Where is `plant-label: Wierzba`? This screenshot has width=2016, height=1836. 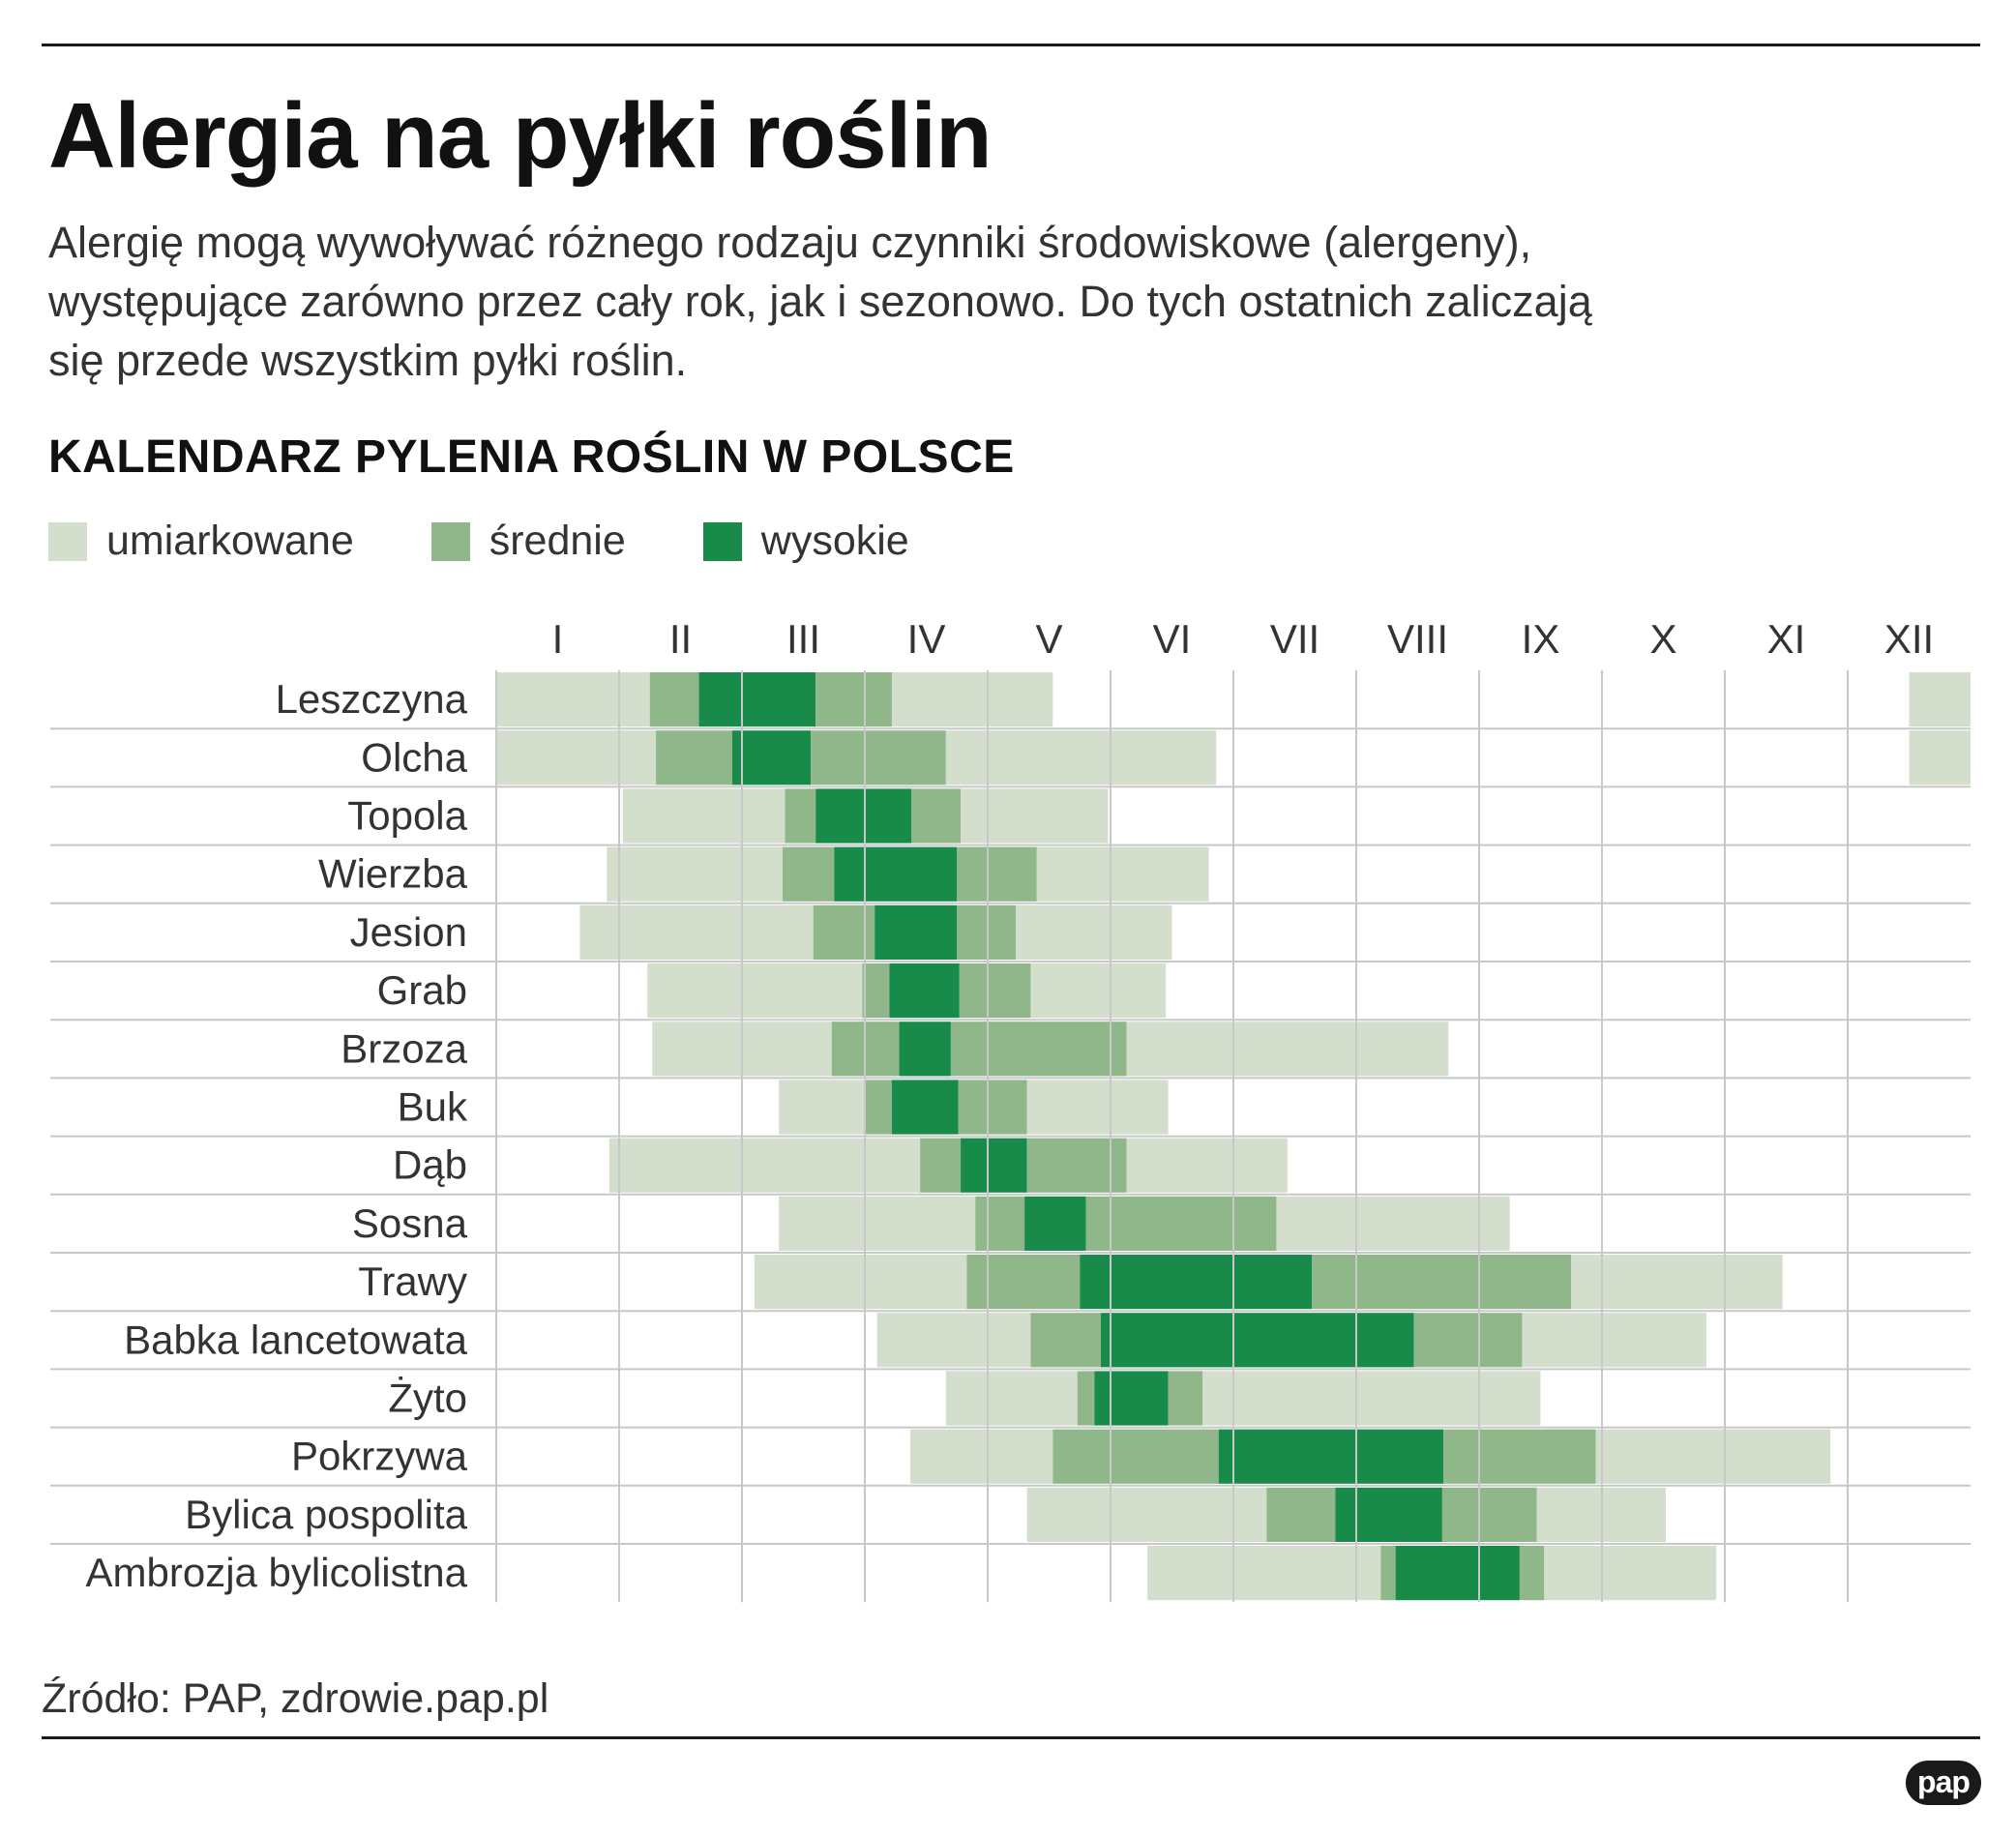
plant-label: Wierzba is located at coordinates (393, 874).